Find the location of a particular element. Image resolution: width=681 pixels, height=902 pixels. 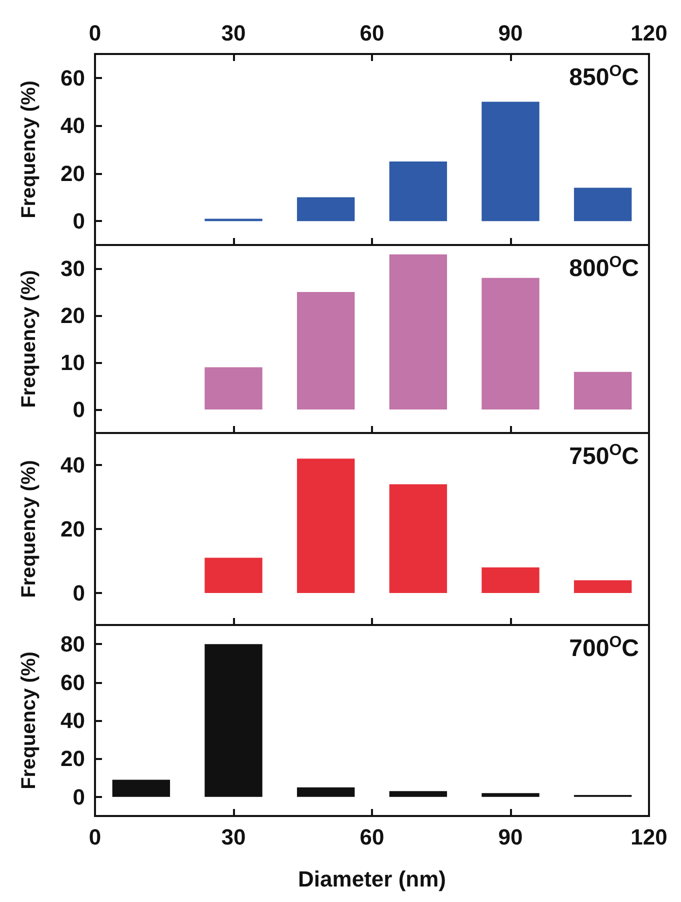

y-tick-label: 80 is located at coordinates (72, 644).